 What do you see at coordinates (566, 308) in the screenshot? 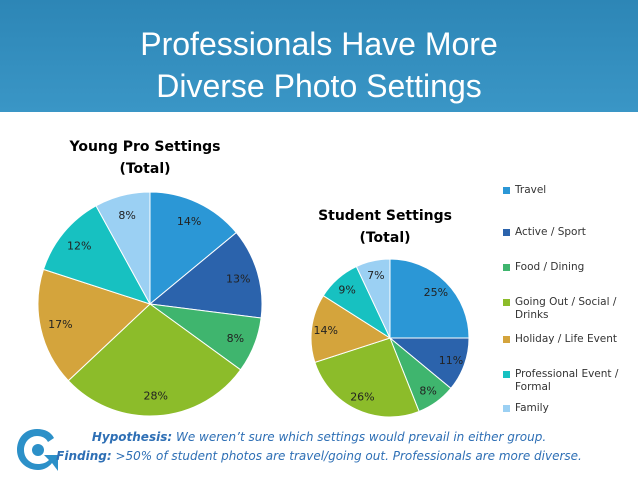
I see `legend-label-going-out-social-drinks: Going Out / Social / Drinks` at bounding box center [566, 308].